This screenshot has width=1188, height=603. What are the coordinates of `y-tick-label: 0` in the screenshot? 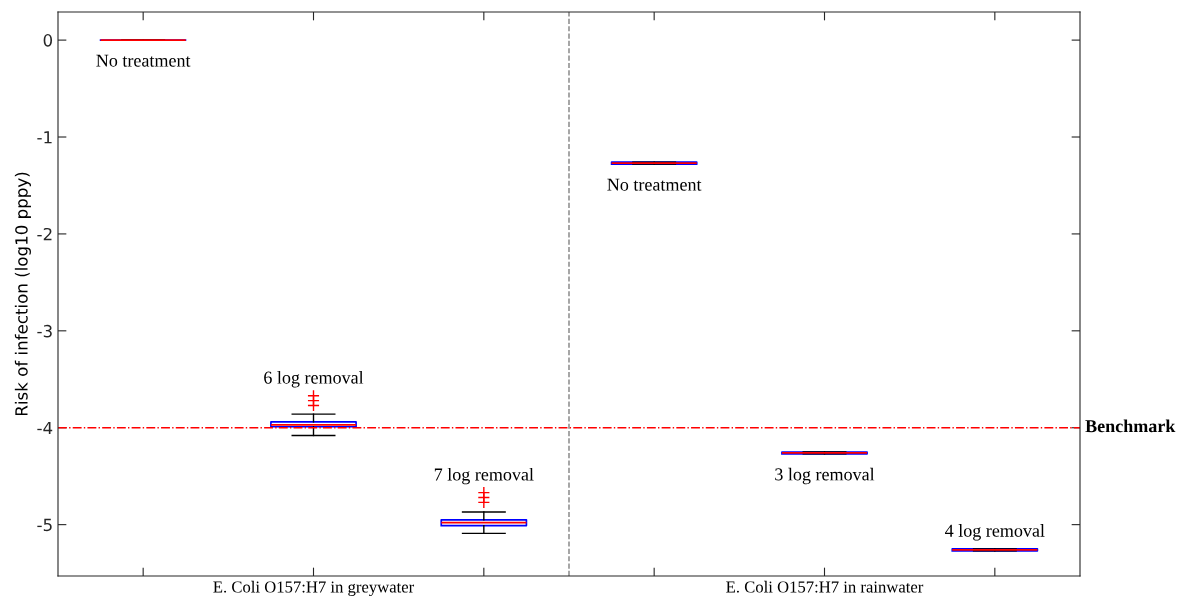 It's located at (48, 40).